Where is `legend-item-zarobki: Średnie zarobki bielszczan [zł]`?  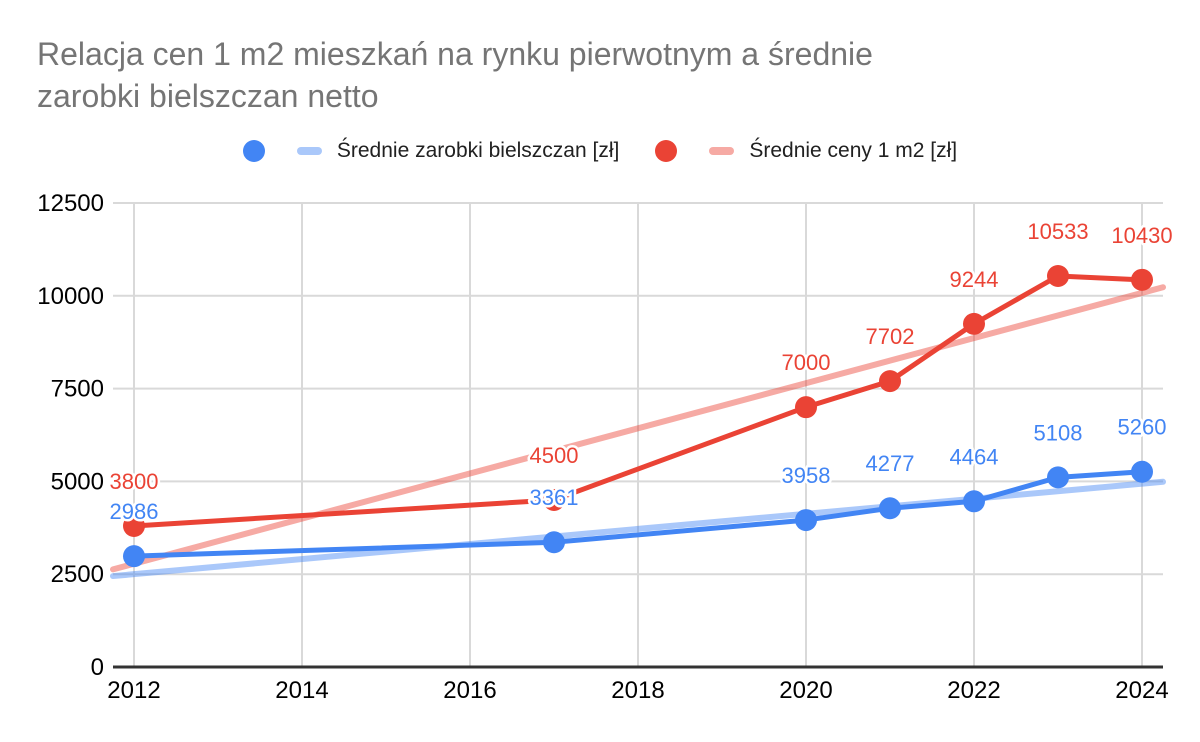
legend-item-zarobki: Średnie zarobki bielszczan [zł] is located at coordinates (431, 151).